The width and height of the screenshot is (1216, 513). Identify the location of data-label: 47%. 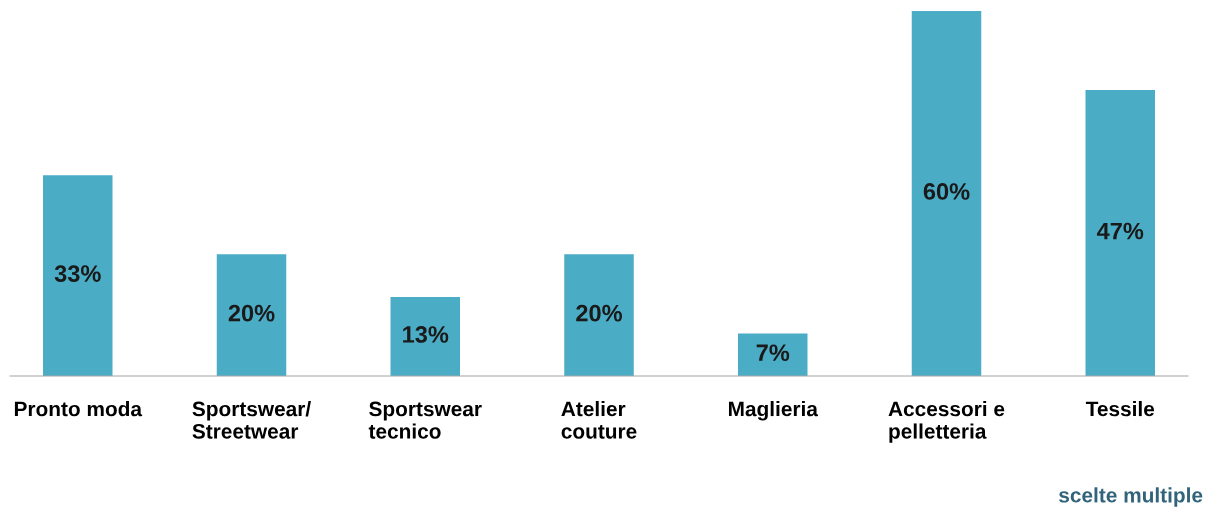
(1120, 231).